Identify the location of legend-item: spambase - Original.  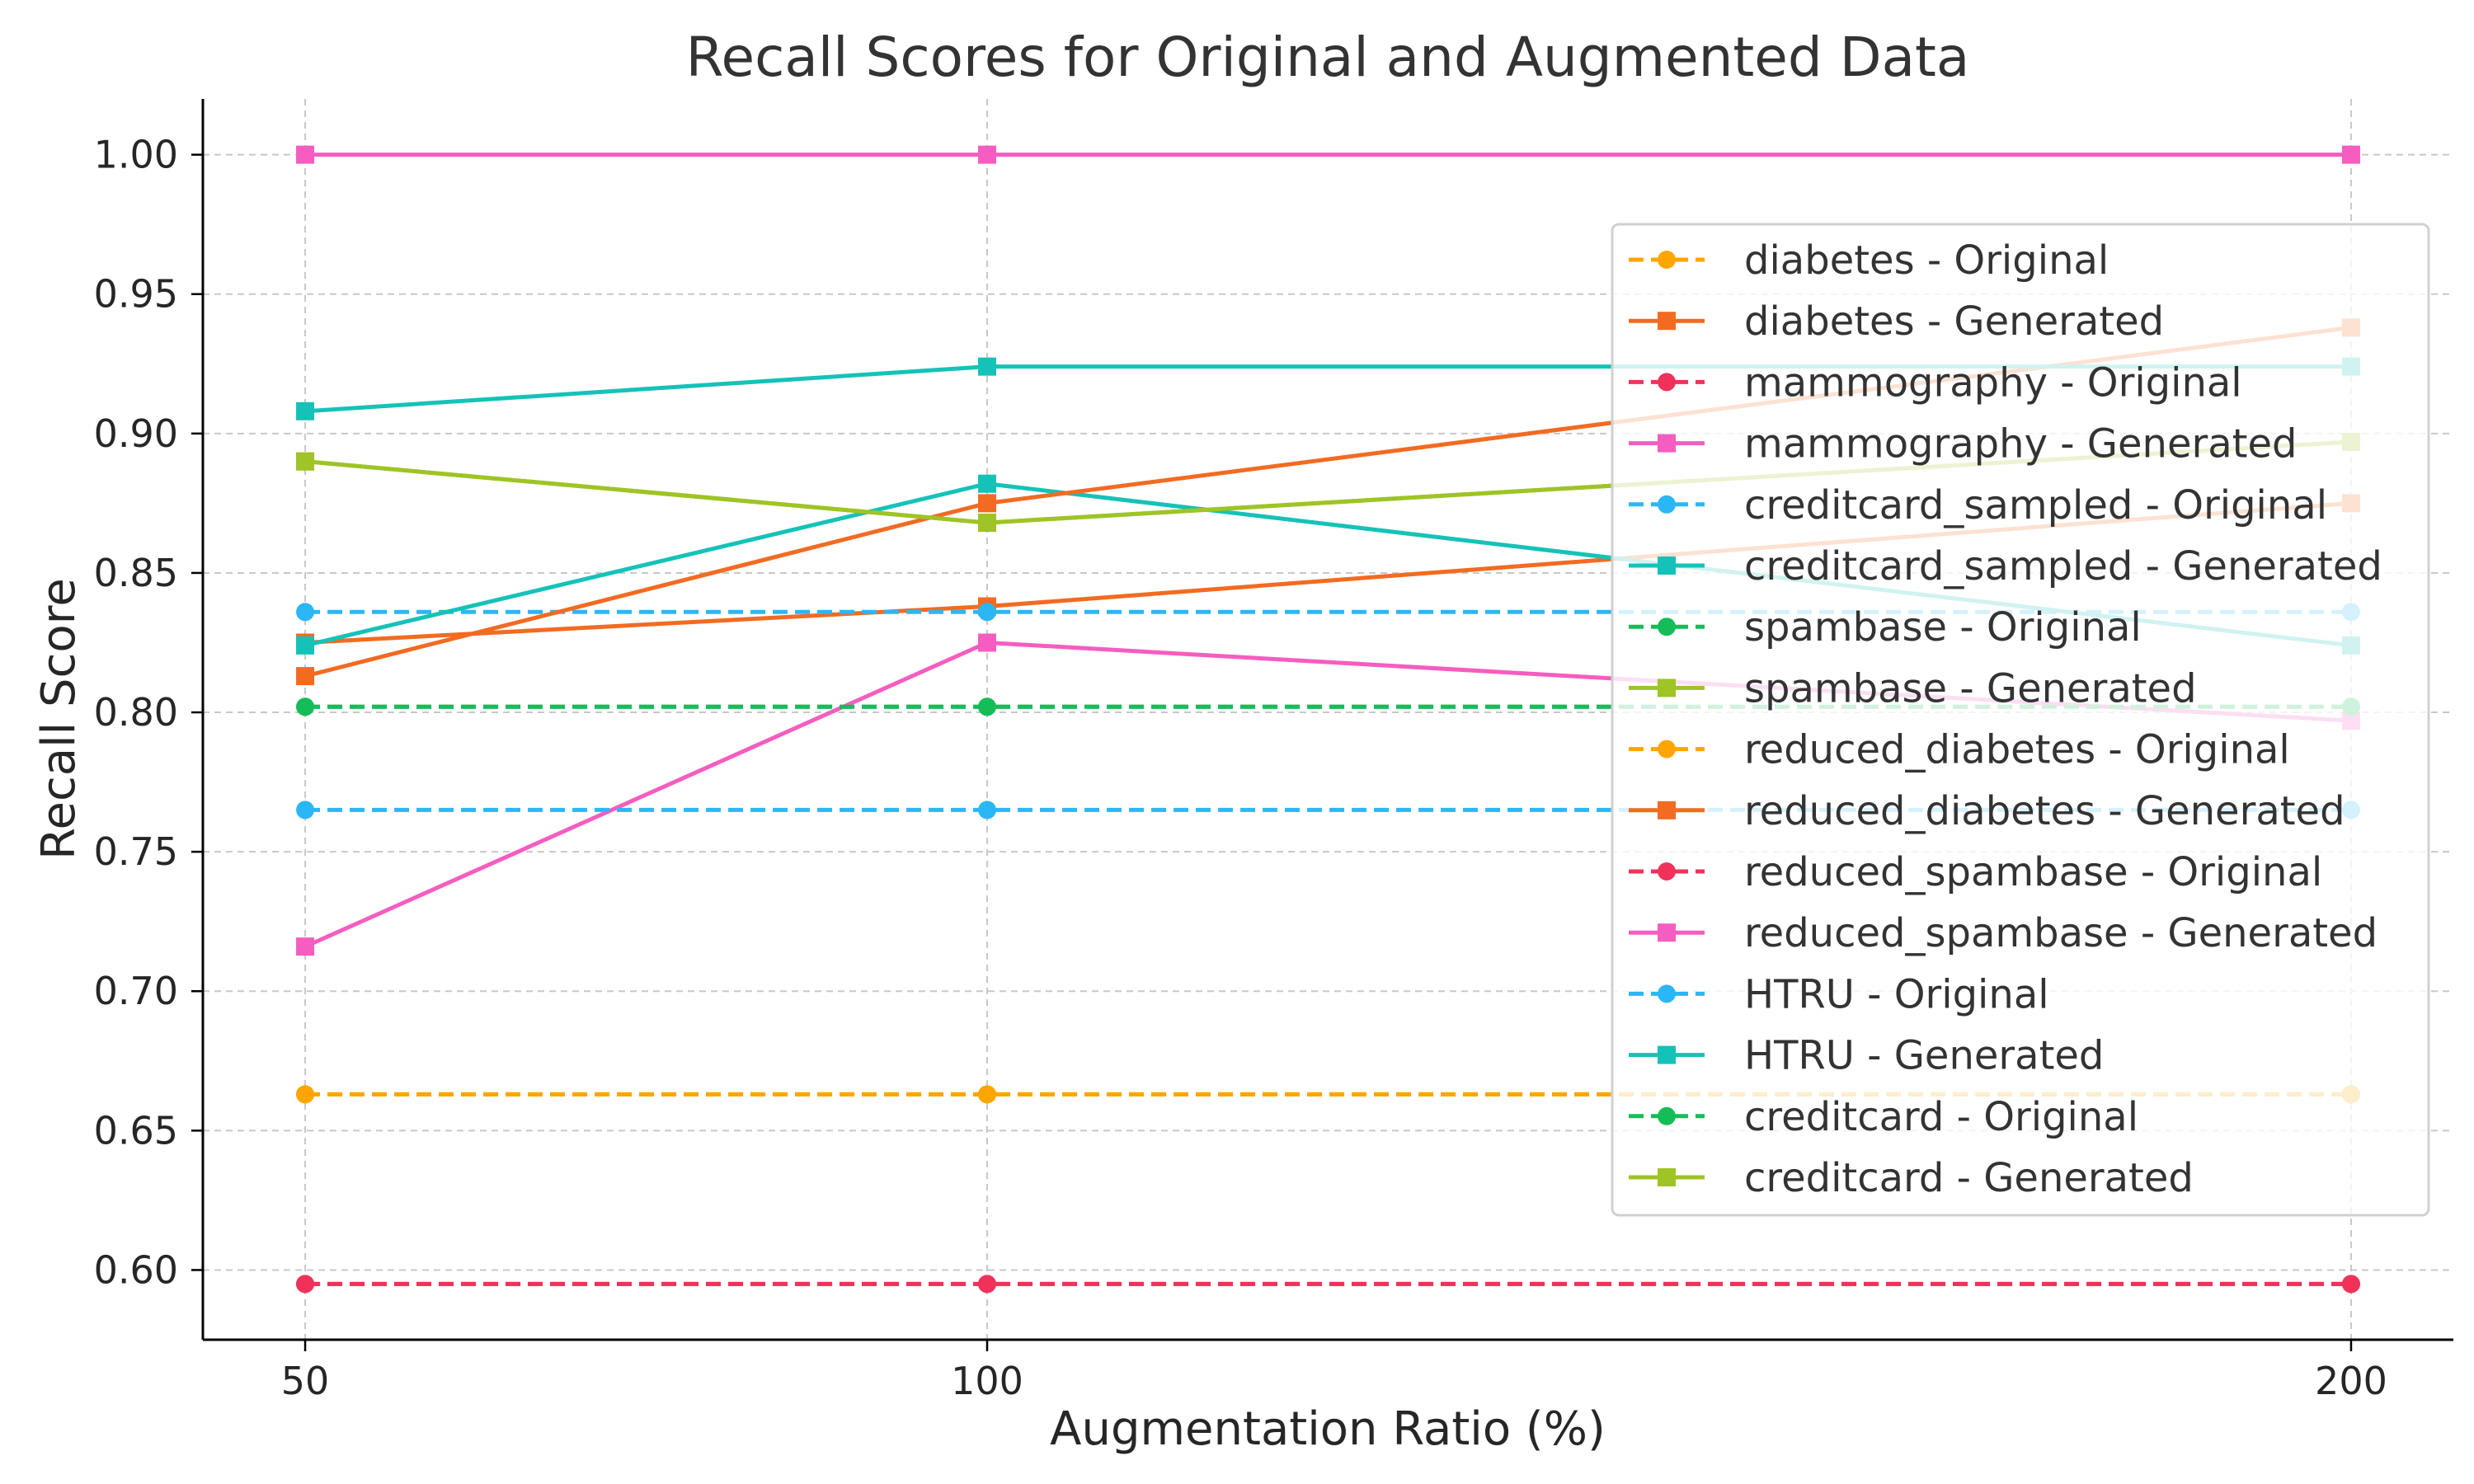
(1885, 627).